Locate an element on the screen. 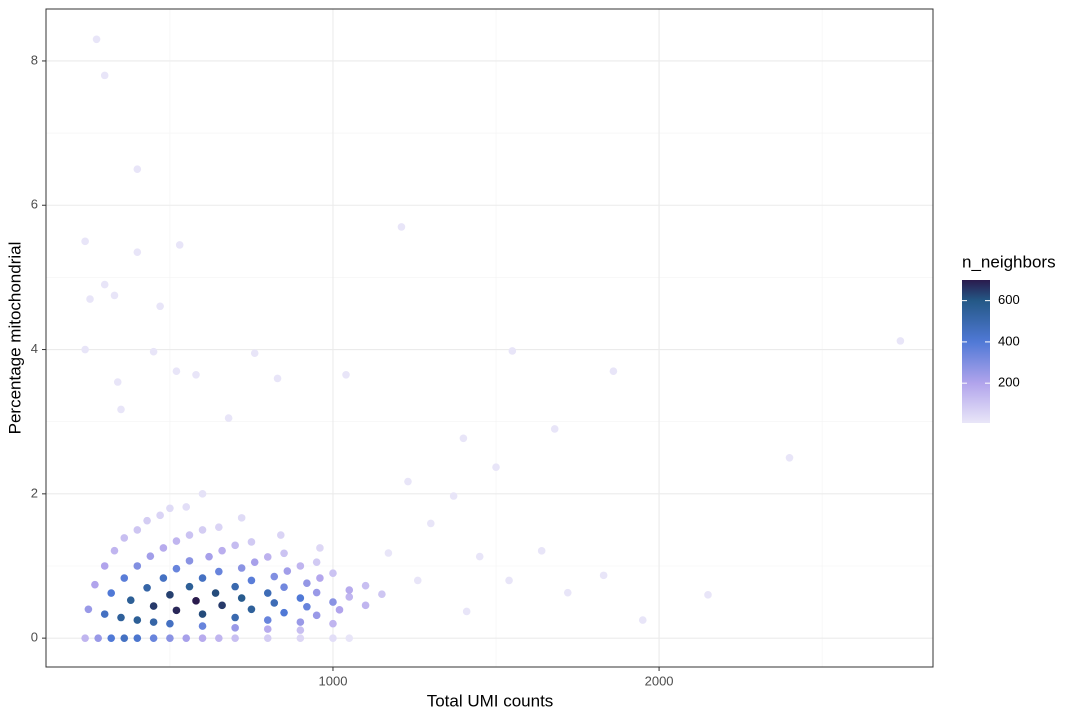  y-axis-label: Percentage mitochondrial is located at coordinates (14, 338).